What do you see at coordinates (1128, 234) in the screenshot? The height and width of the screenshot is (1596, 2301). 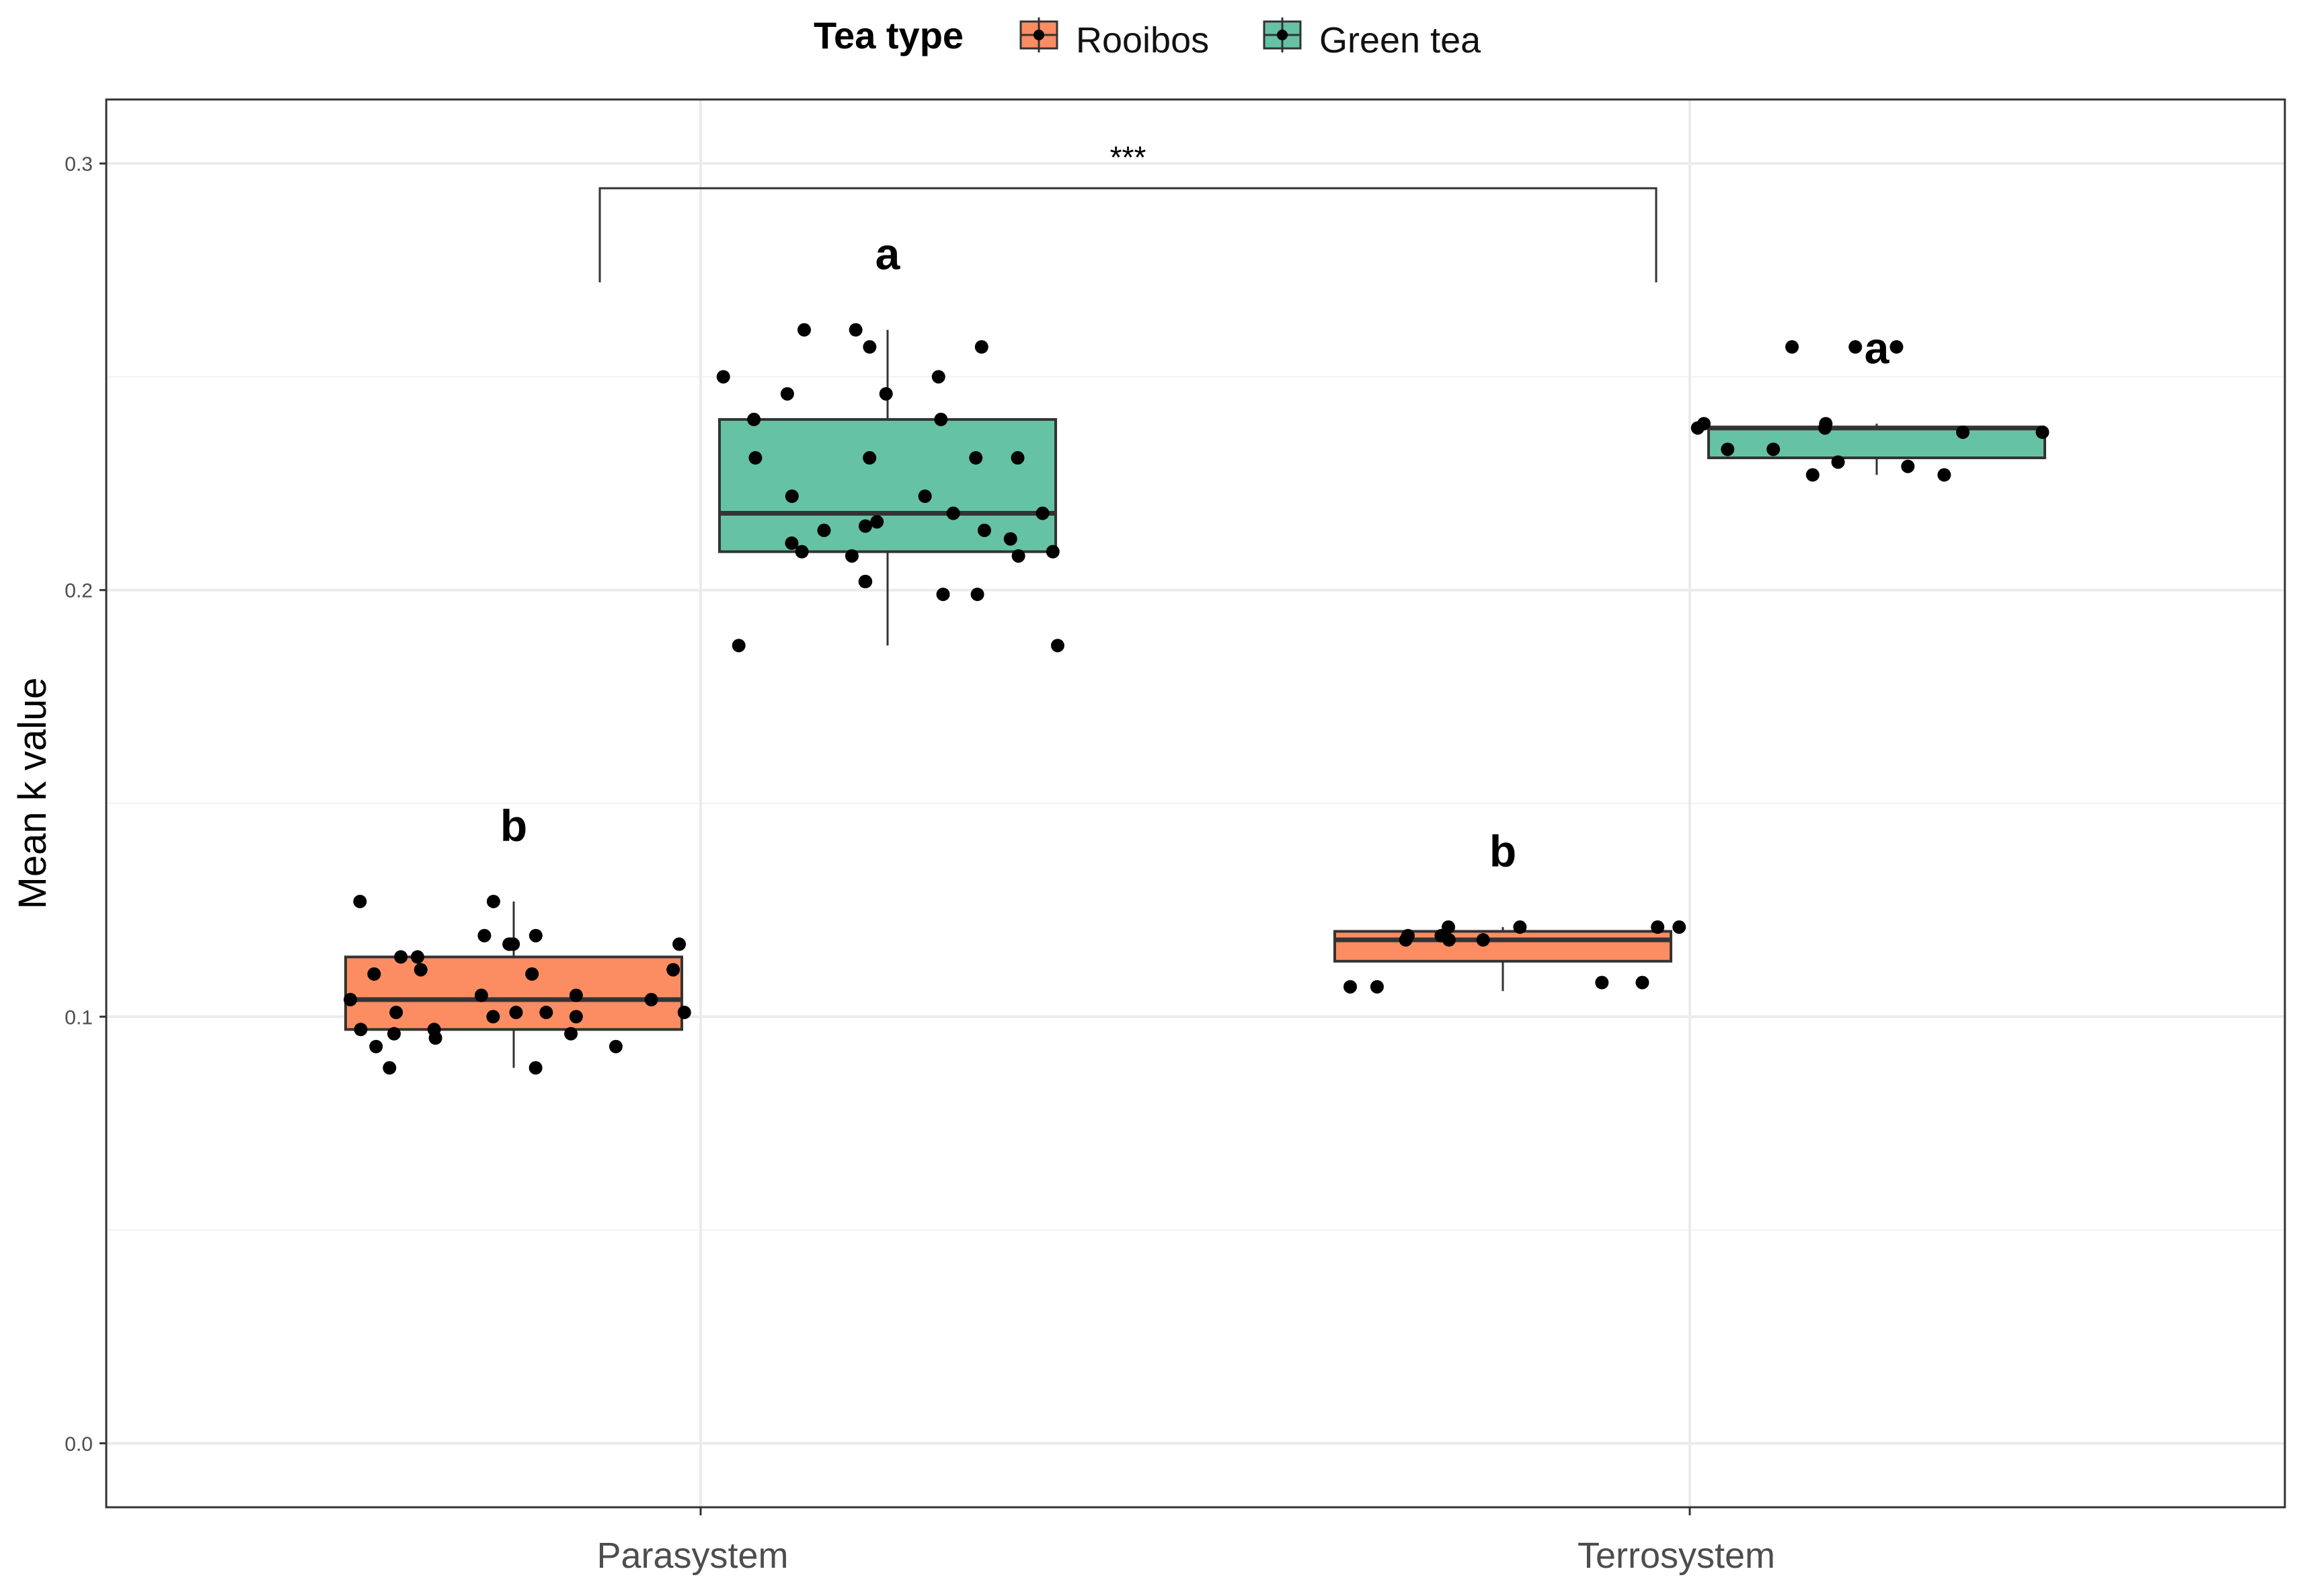 I see `significance-bracket` at bounding box center [1128, 234].